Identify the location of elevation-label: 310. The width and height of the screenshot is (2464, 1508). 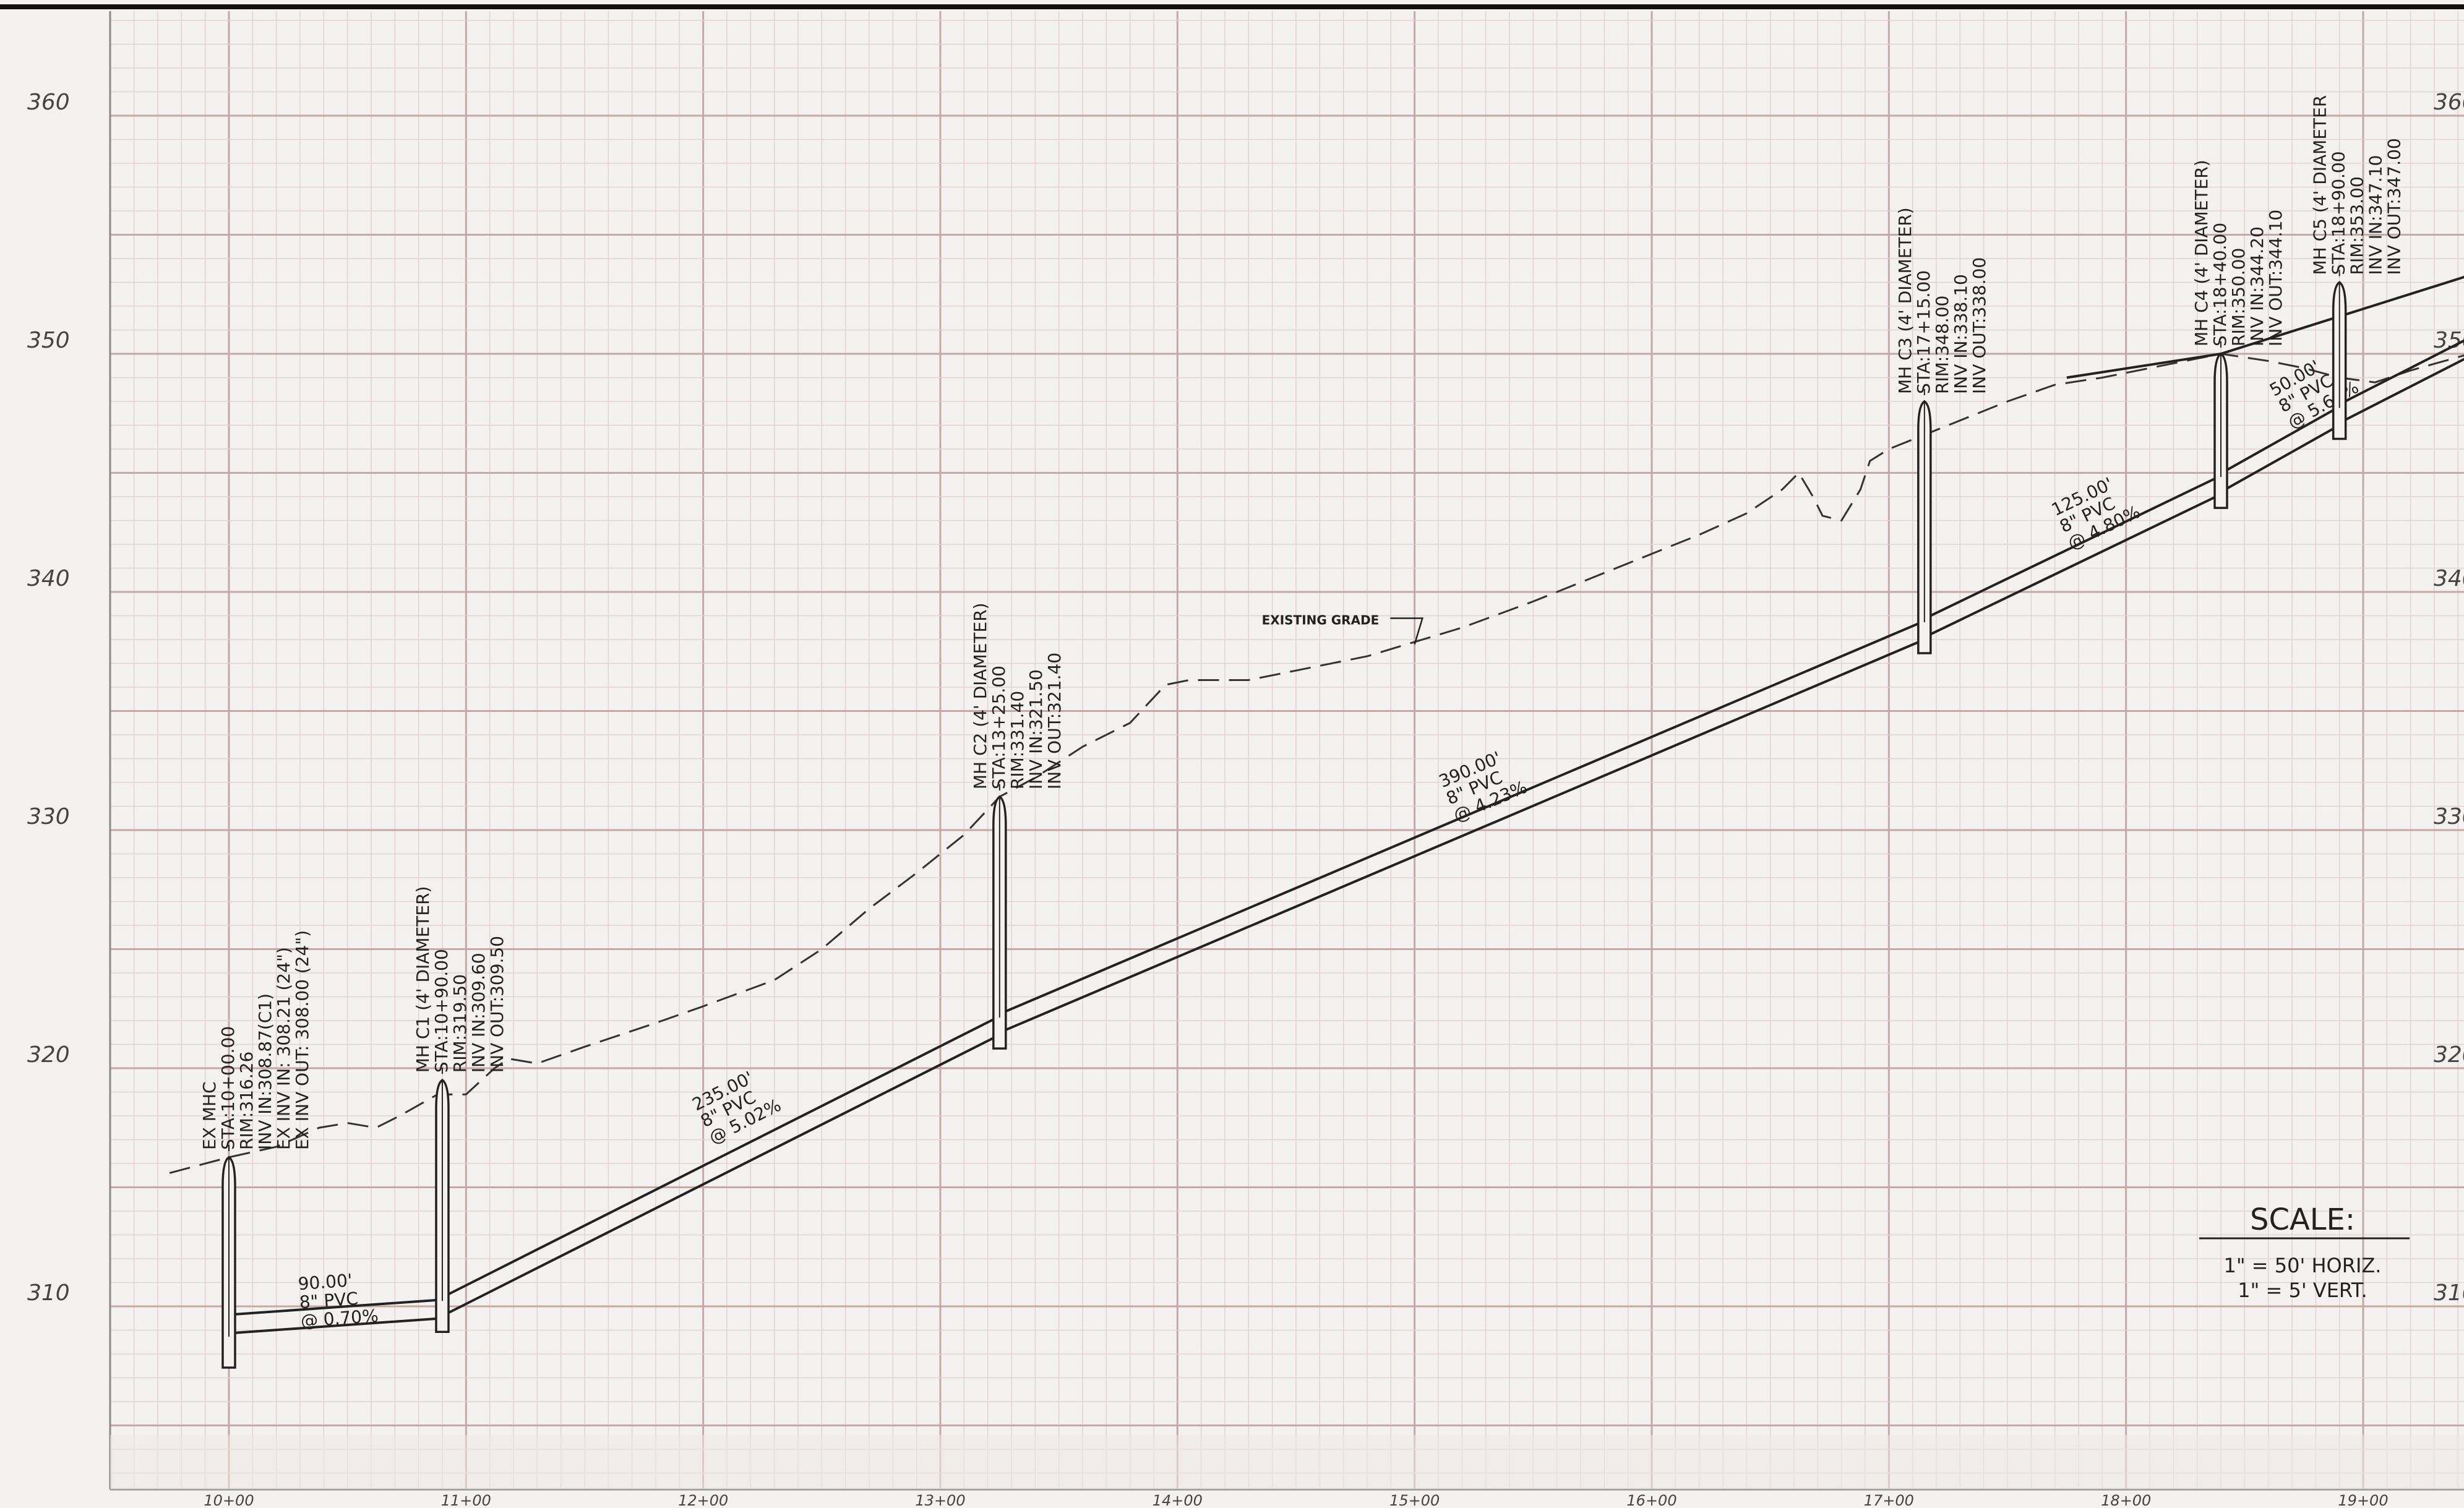
(48, 1293).